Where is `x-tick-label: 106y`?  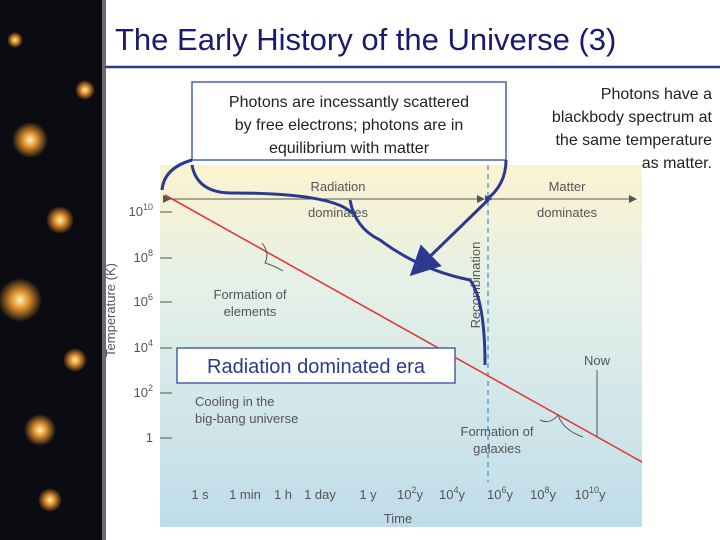
x-tick-label: 106y is located at coordinates (500, 493).